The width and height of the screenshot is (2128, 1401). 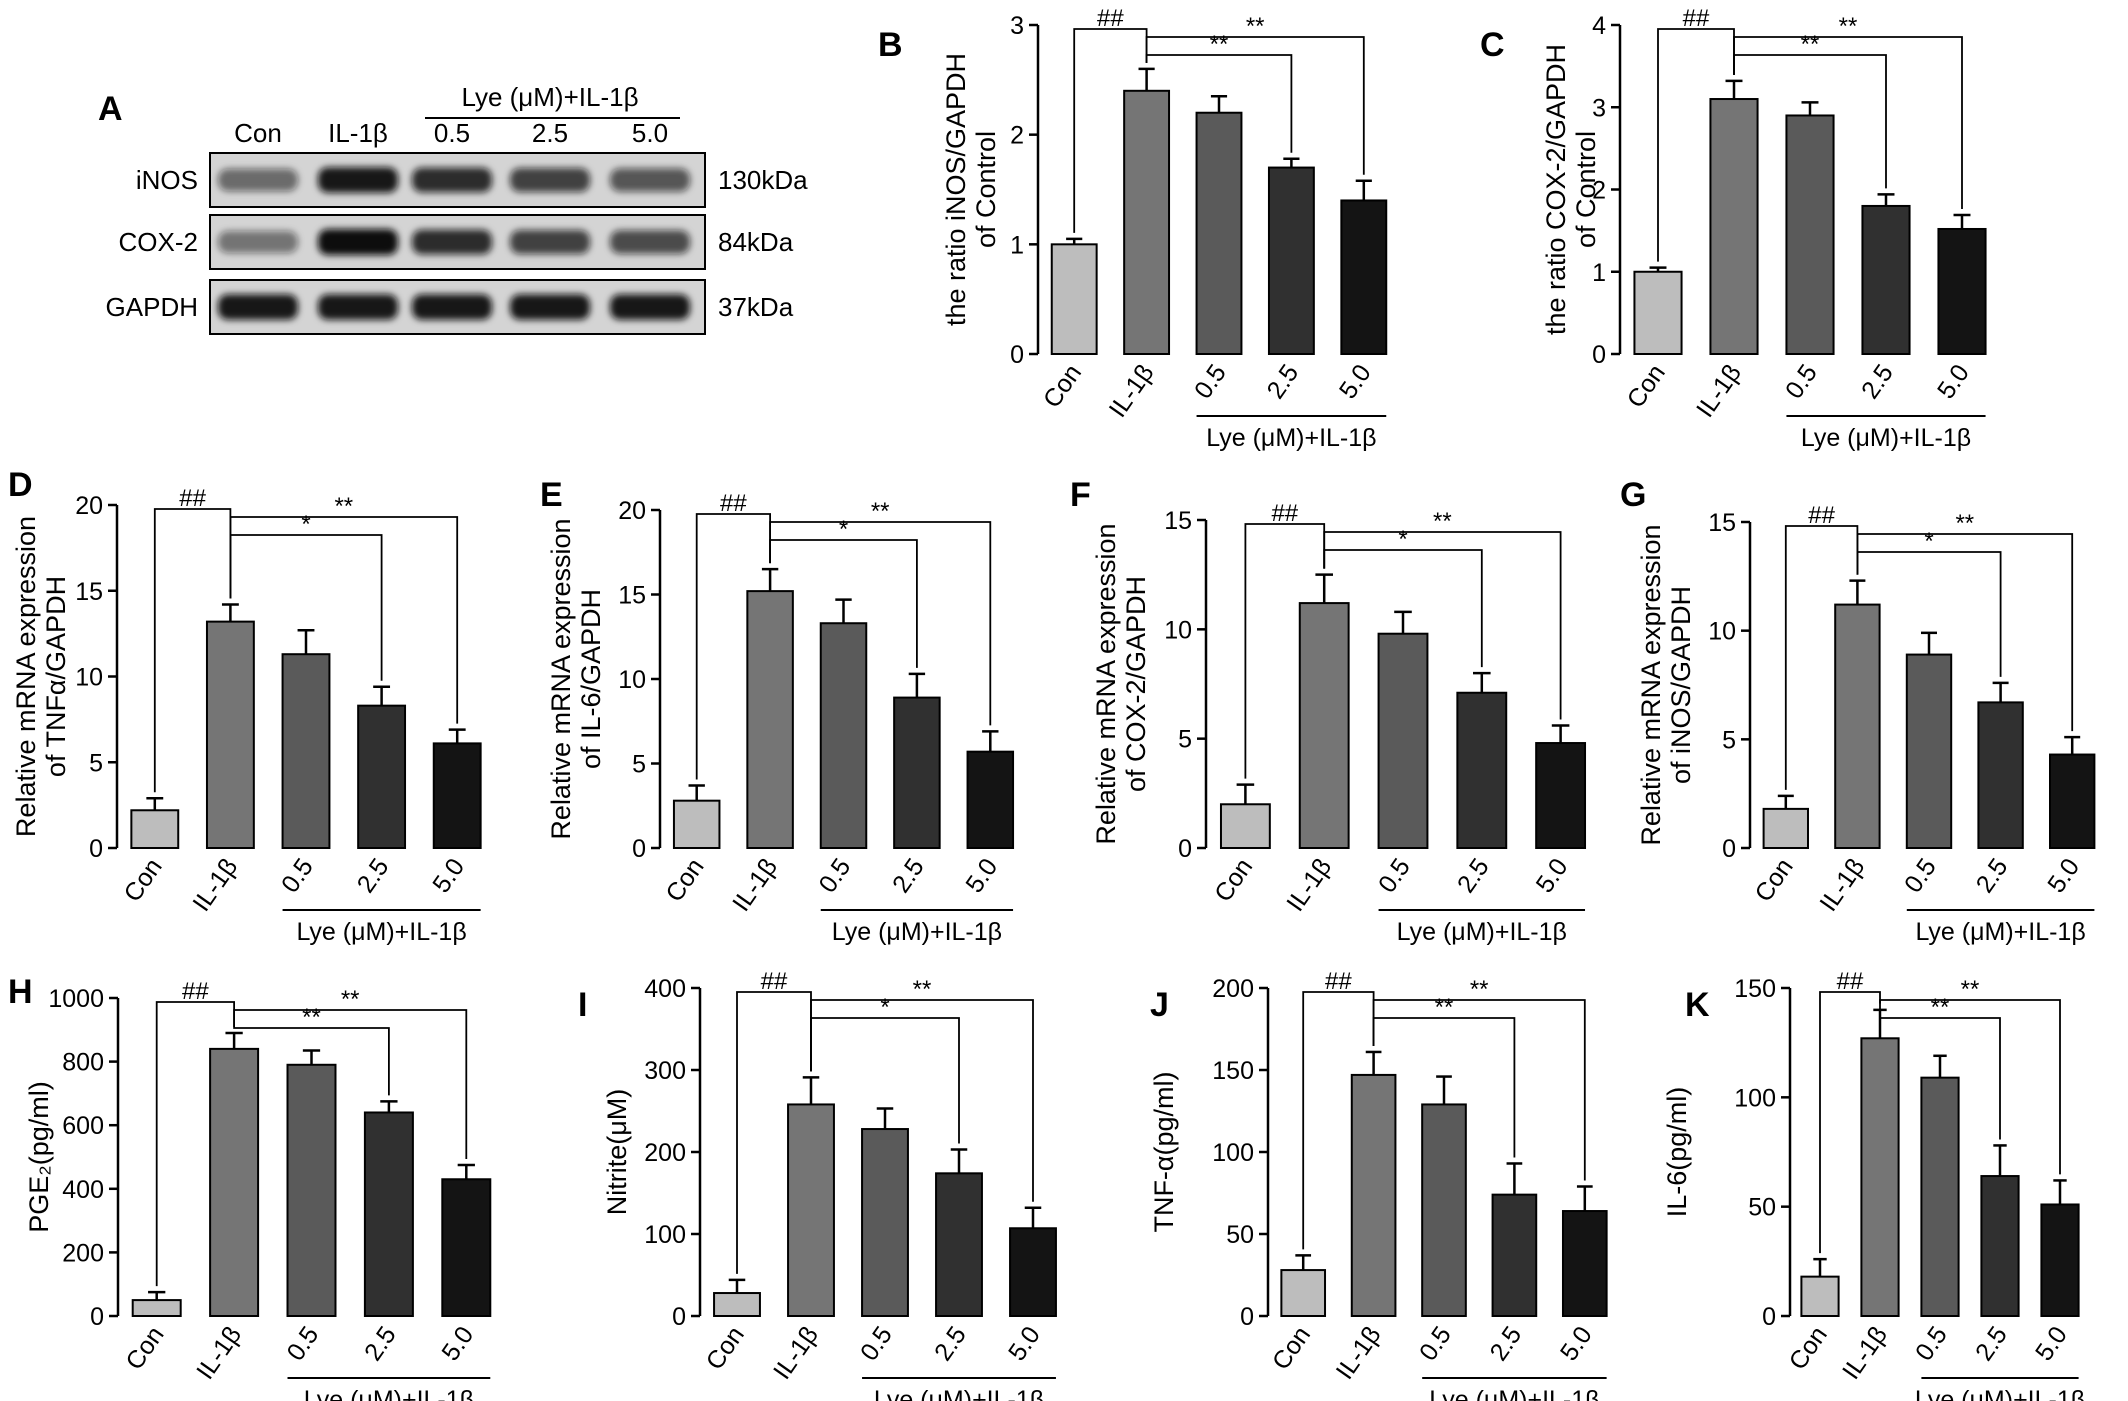 I want to click on y-tick-label: 4, so click(x=1599, y=26).